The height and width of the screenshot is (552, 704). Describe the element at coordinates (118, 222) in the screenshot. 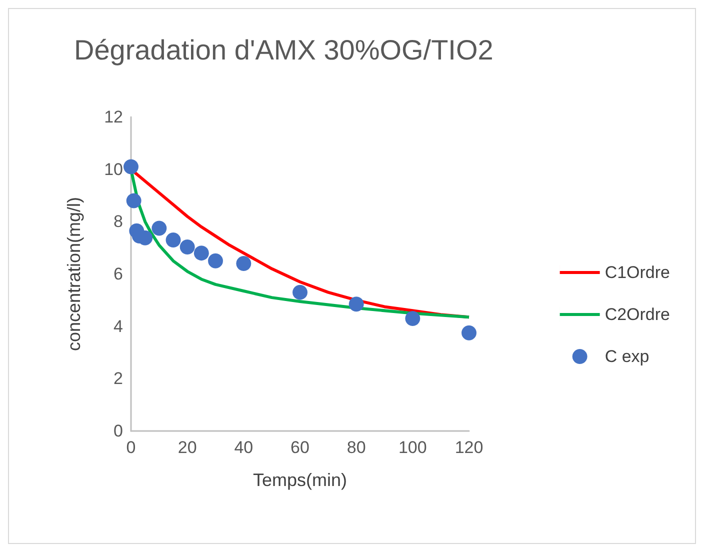

I see `y-tick-label: 8` at that location.